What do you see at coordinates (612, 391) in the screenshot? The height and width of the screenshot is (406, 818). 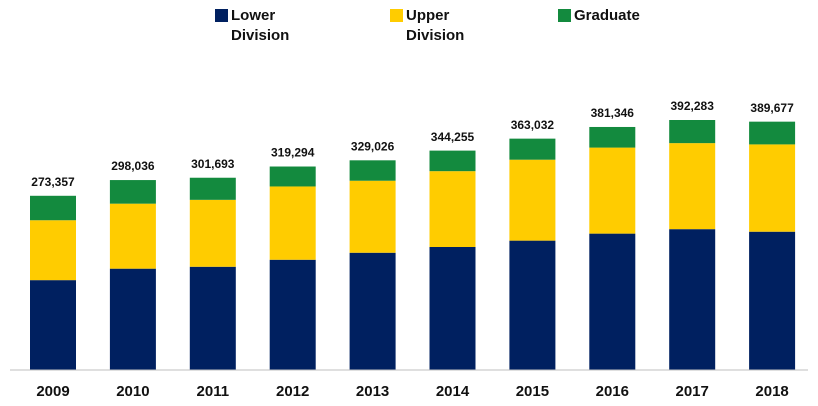 I see `x-tick-label: 2016` at bounding box center [612, 391].